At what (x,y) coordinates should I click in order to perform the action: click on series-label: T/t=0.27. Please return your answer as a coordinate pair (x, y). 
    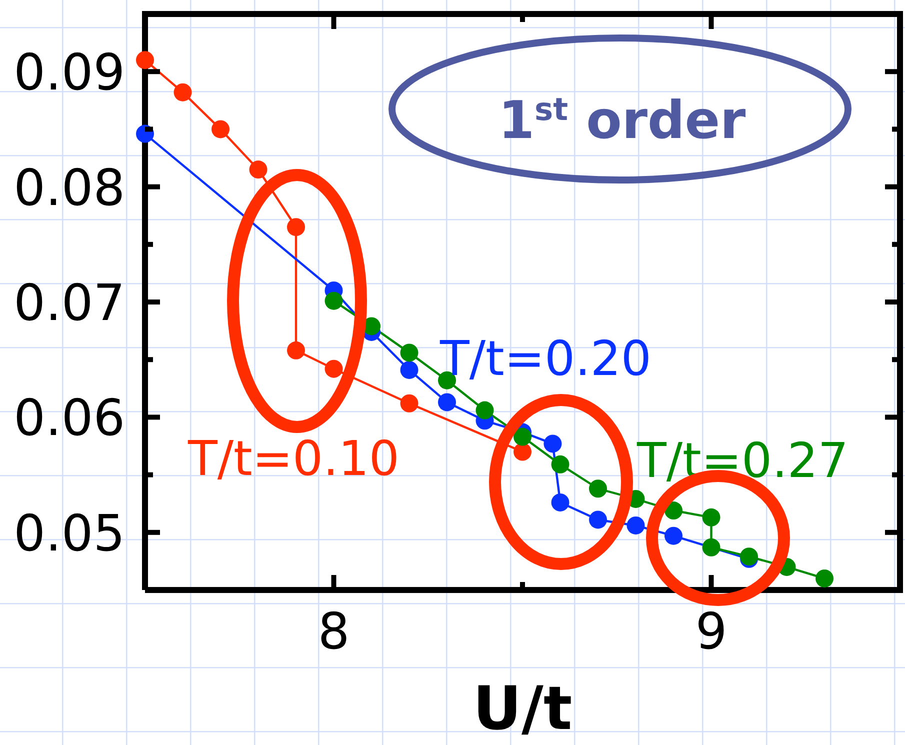
    Looking at the image, I should click on (742, 461).